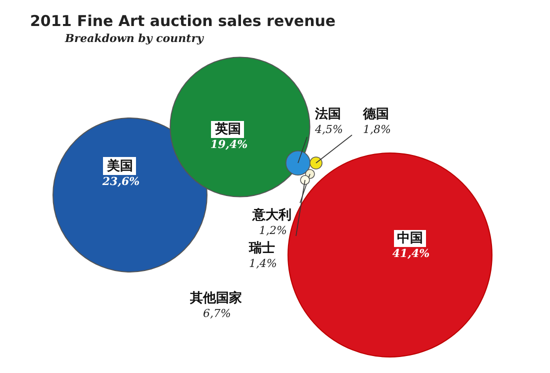 The width and height of the screenshot is (550, 373). I want to click on category-label: 中国, so click(410, 238).